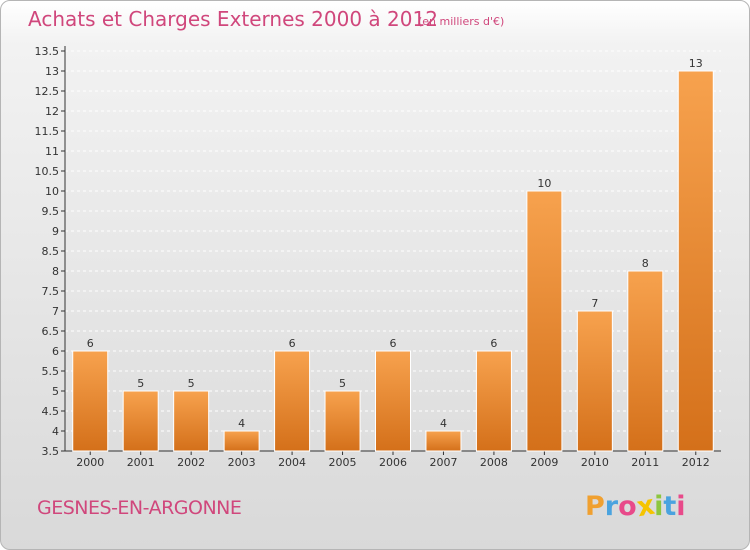  What do you see at coordinates (645, 263) in the screenshot?
I see `data-label: 8` at bounding box center [645, 263].